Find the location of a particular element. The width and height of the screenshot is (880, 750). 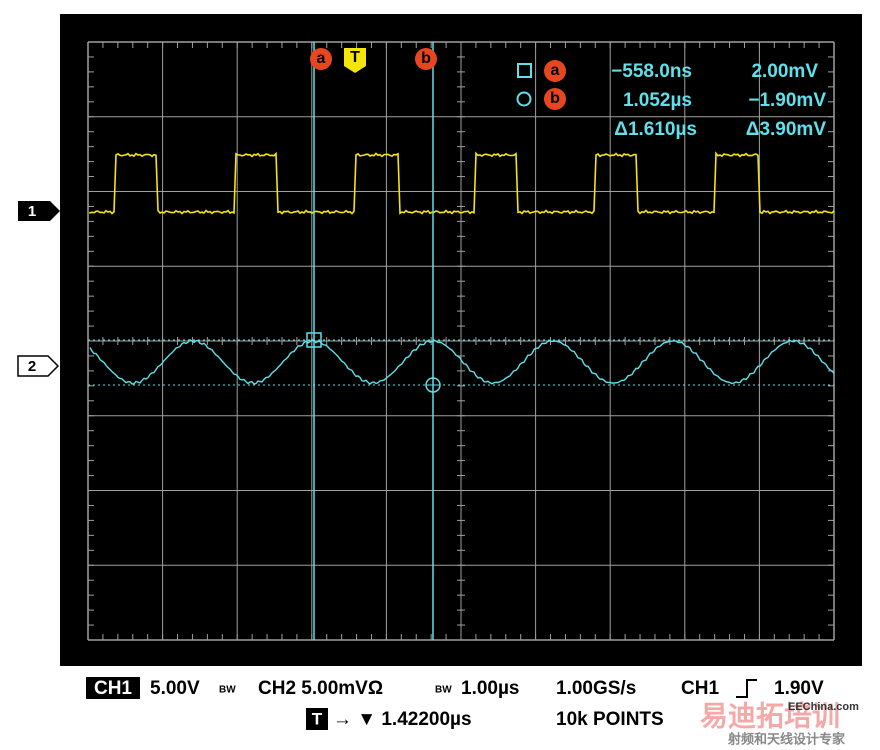

trigger-label: T is located at coordinates (317, 718).